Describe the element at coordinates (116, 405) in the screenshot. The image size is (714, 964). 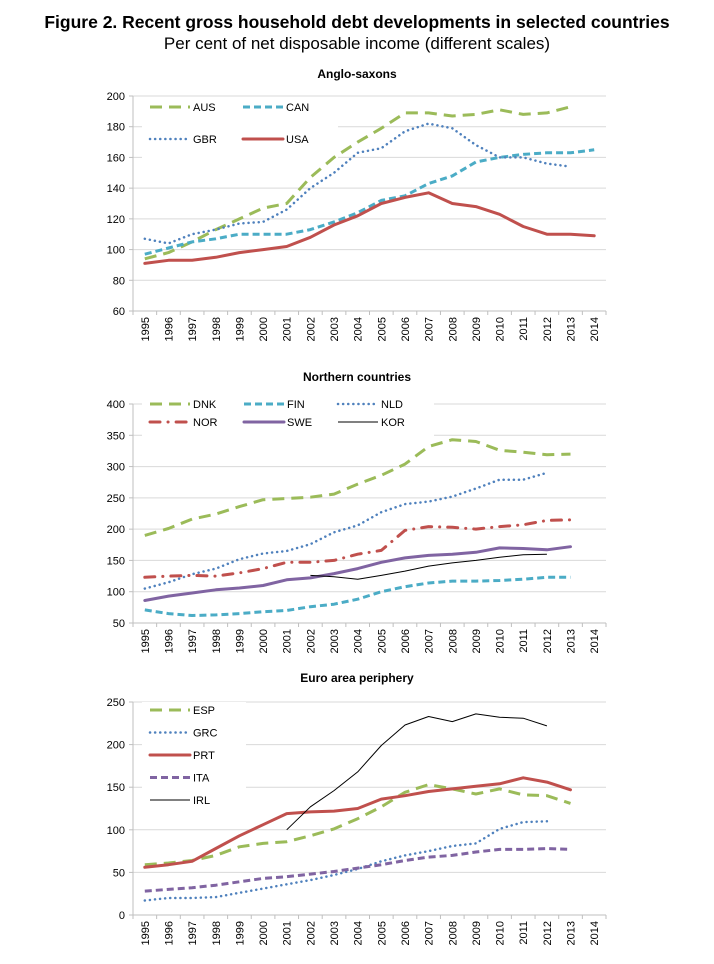
I see `y-tick-label: 400` at that location.